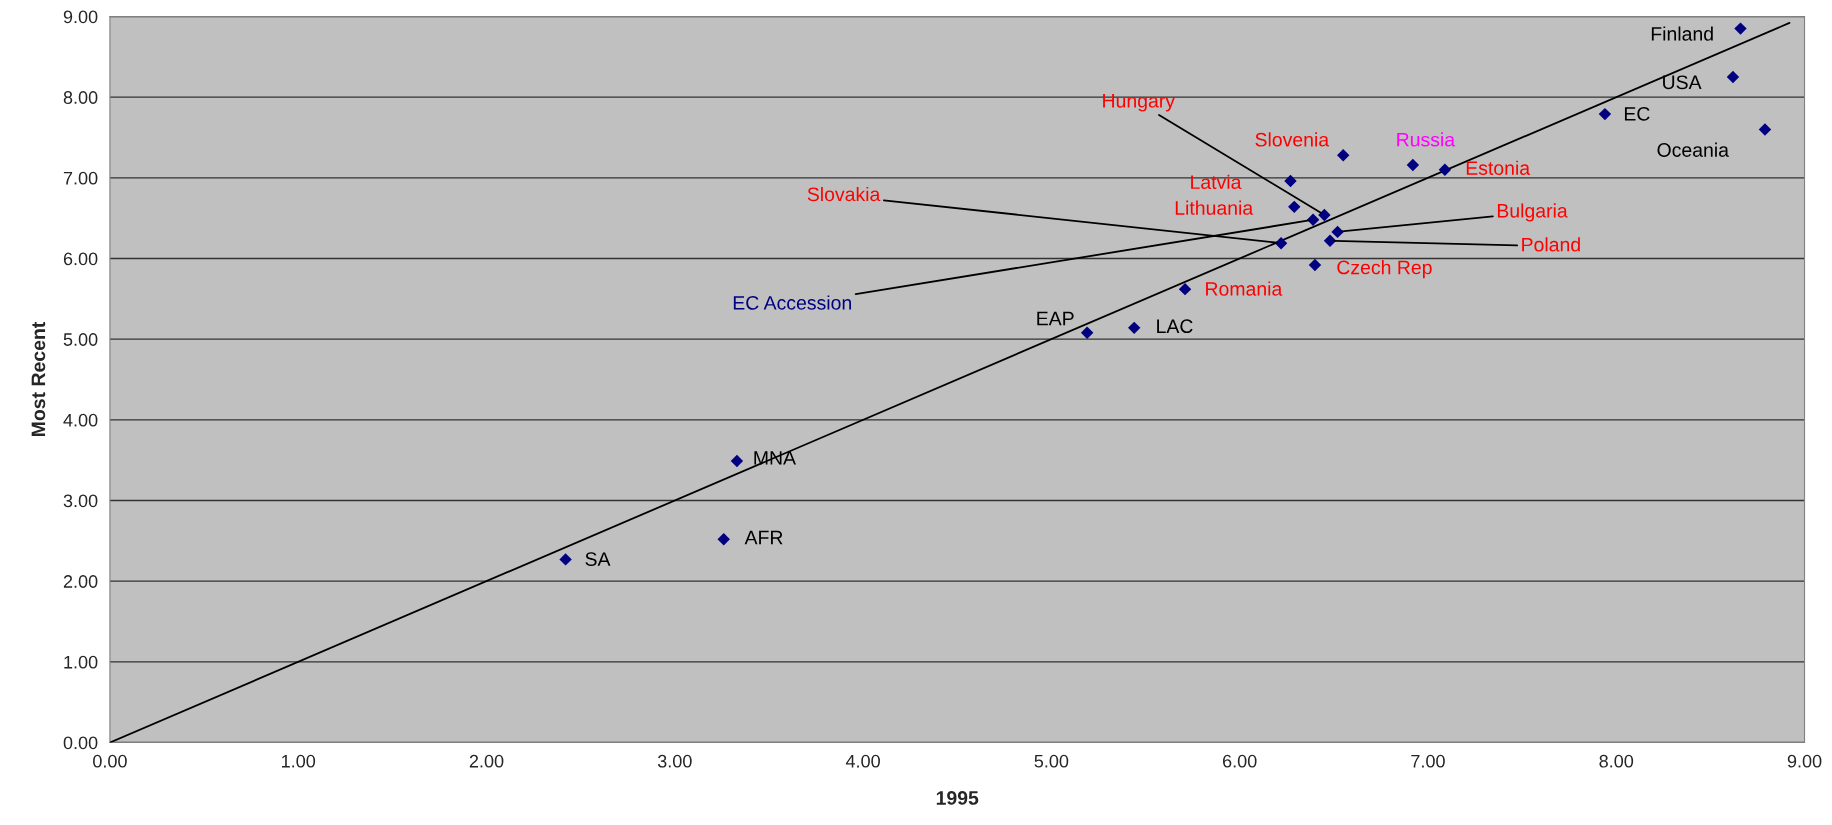 The height and width of the screenshot is (825, 1832). I want to click on annotation: Bulgaria, so click(1532, 212).